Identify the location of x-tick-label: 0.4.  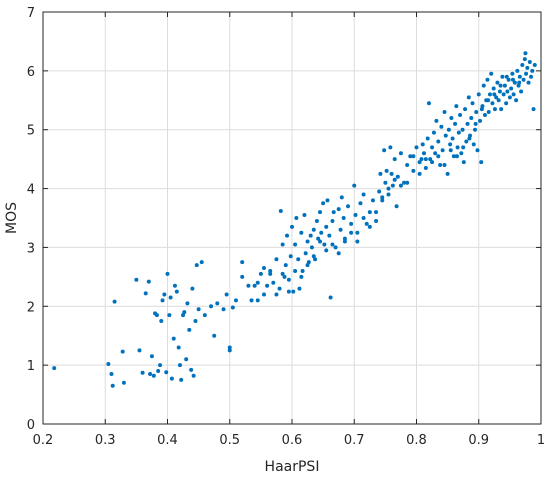
(167, 440).